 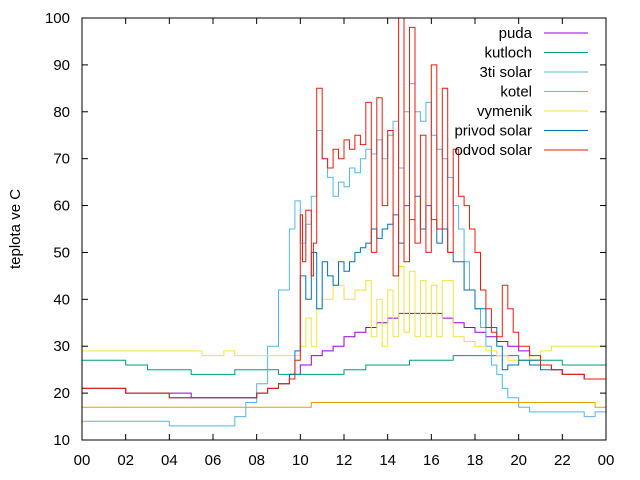 What do you see at coordinates (431, 460) in the screenshot?
I see `x-tick-label: 16` at bounding box center [431, 460].